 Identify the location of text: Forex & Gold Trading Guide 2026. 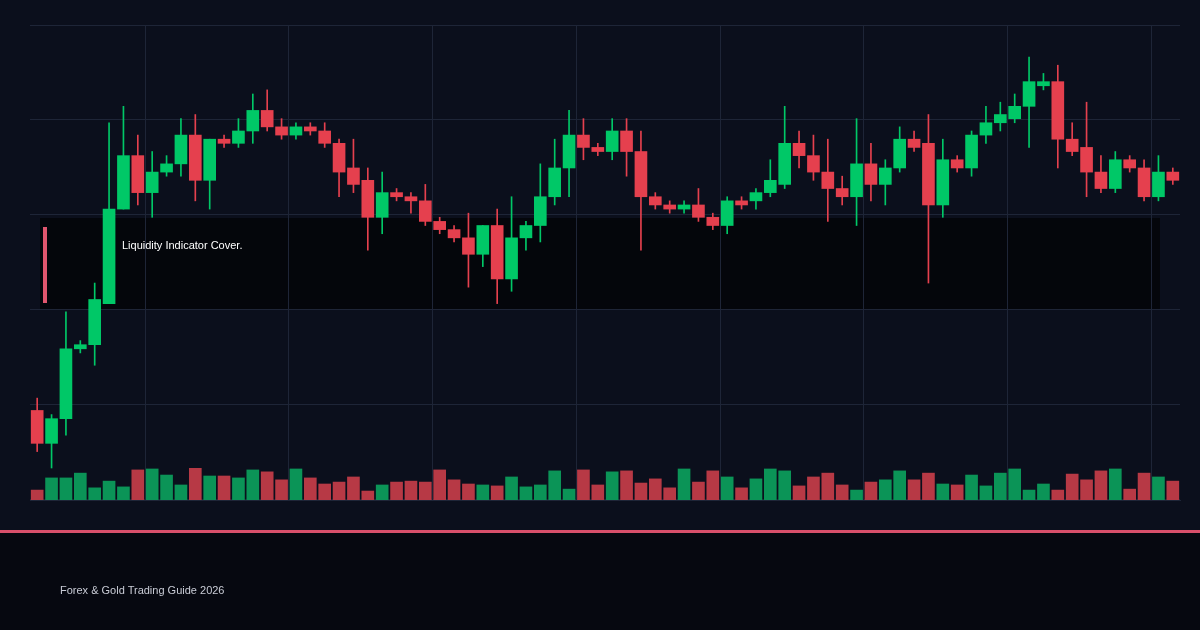
(142, 590).